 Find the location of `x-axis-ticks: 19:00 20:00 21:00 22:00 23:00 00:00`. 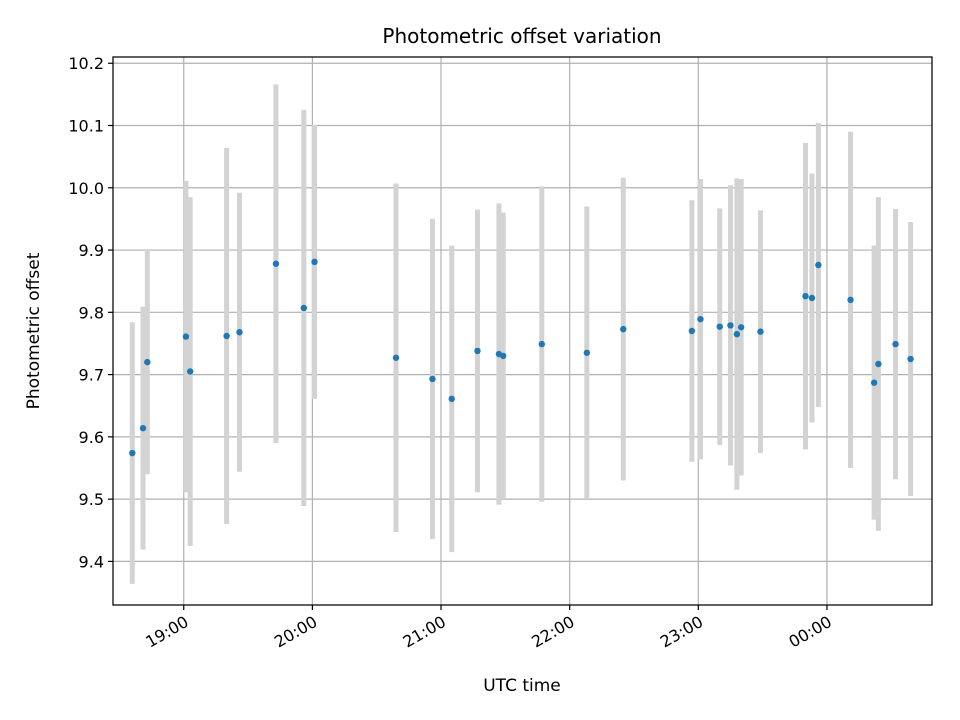

x-axis-ticks: 19:00 20:00 21:00 22:00 23:00 00:00 is located at coordinates (488, 628).